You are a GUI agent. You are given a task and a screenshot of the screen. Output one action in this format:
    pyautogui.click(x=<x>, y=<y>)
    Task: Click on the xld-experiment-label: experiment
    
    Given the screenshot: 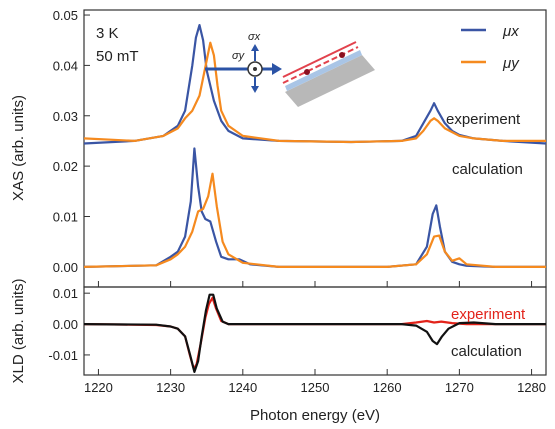 What is the action you would take?
    pyautogui.click(x=488, y=314)
    